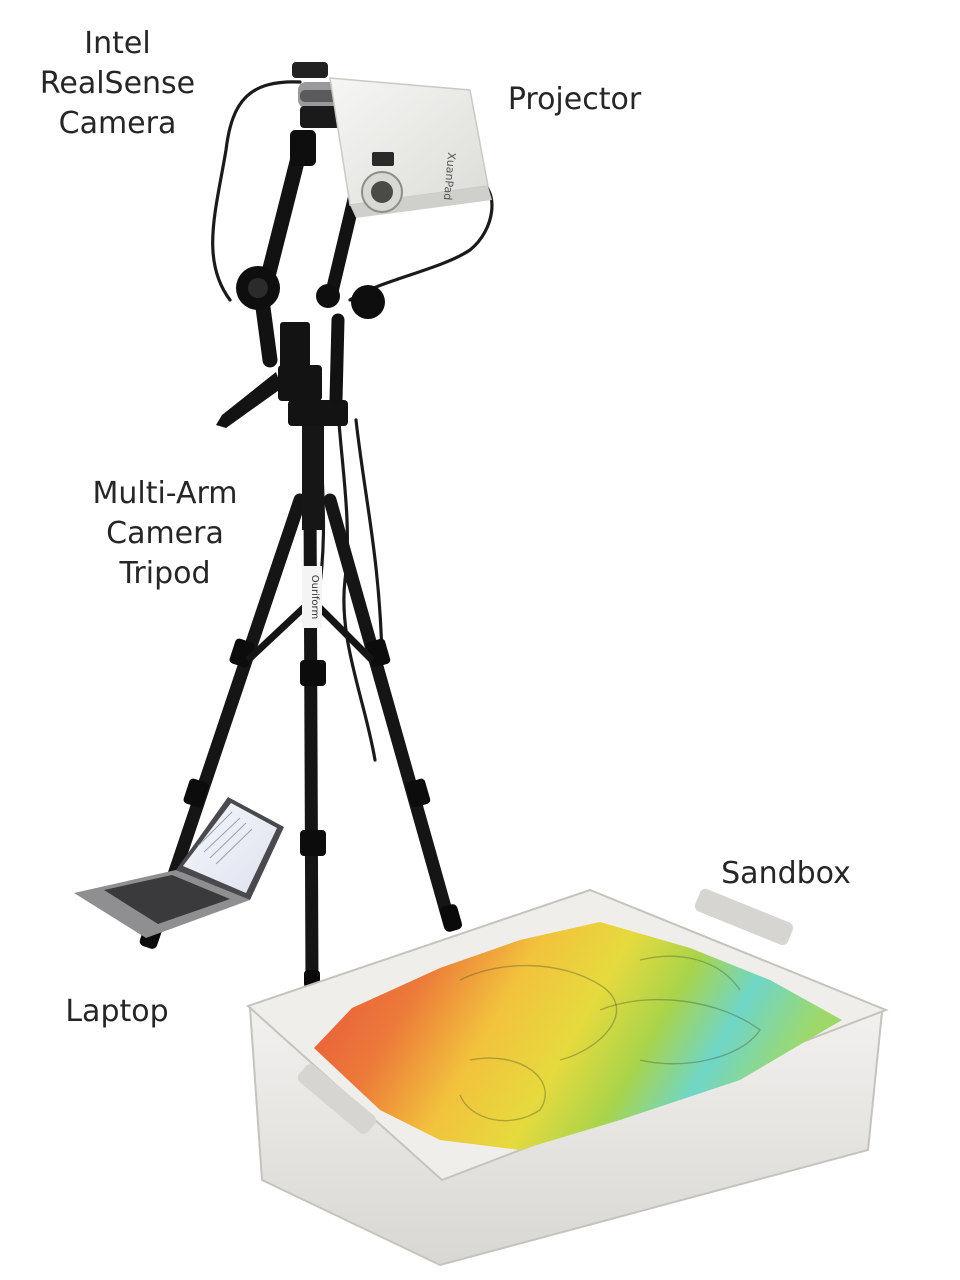 This screenshot has height=1280, width=960. What do you see at coordinates (117, 43) in the screenshot?
I see `label-camera-line-1: Intel` at bounding box center [117, 43].